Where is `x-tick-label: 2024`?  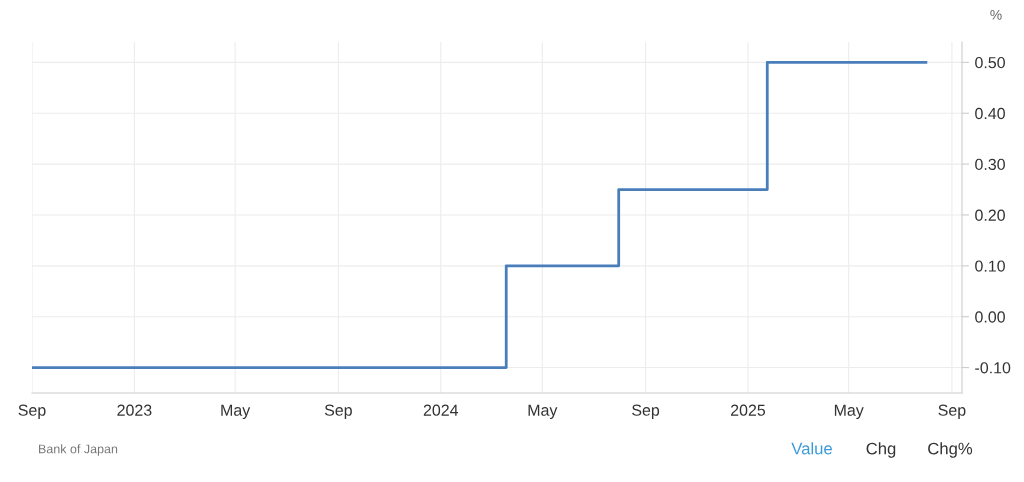 x-tick-label: 2024 is located at coordinates (441, 410).